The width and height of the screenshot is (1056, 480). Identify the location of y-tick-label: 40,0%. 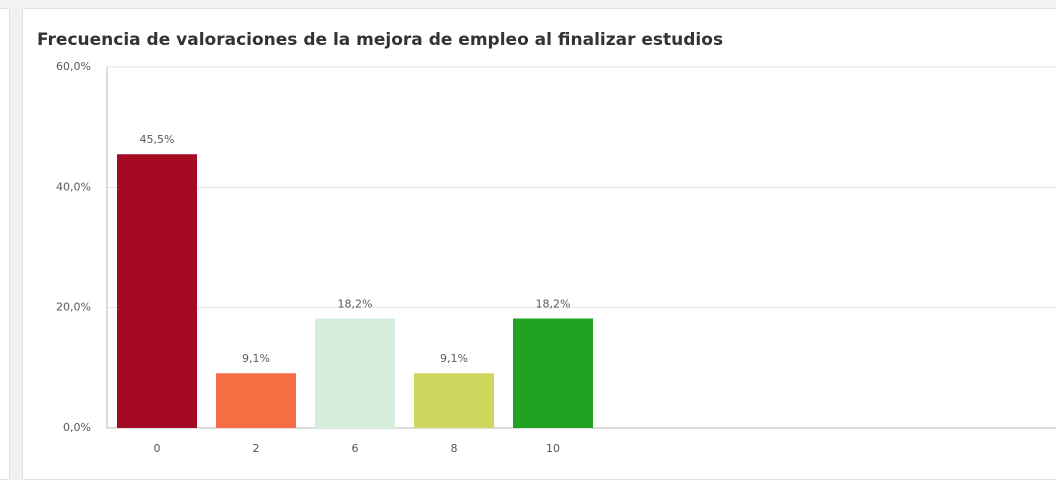
(73, 186).